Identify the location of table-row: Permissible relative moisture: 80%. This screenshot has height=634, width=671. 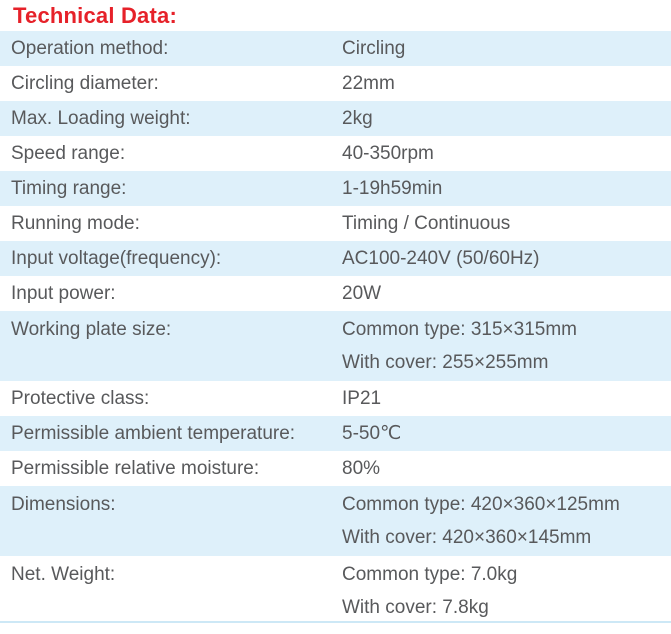
(335, 468).